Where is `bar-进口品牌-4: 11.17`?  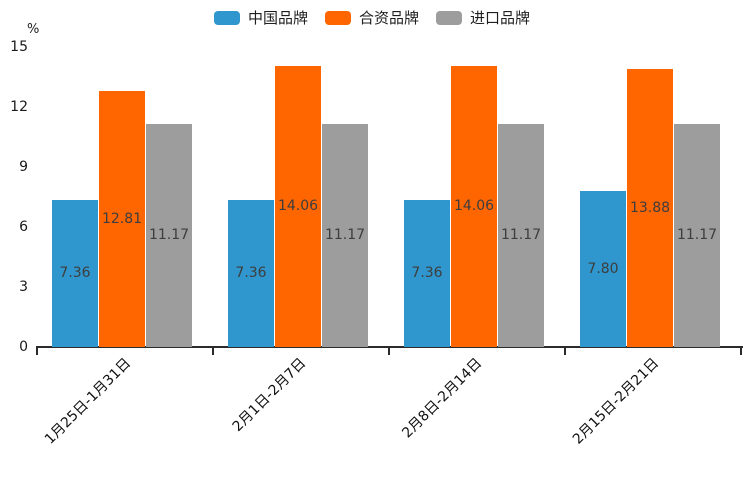 bar-进口品牌-4: 11.17 is located at coordinates (697, 235).